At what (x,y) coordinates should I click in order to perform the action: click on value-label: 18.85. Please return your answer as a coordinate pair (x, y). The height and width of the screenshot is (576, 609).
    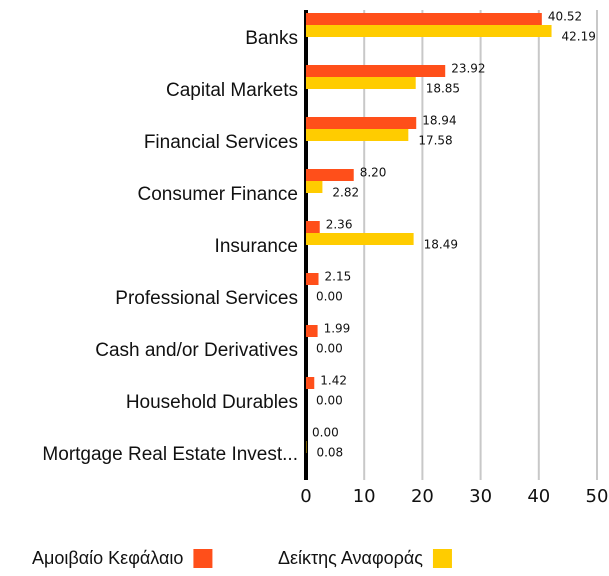
    Looking at the image, I should click on (443, 89).